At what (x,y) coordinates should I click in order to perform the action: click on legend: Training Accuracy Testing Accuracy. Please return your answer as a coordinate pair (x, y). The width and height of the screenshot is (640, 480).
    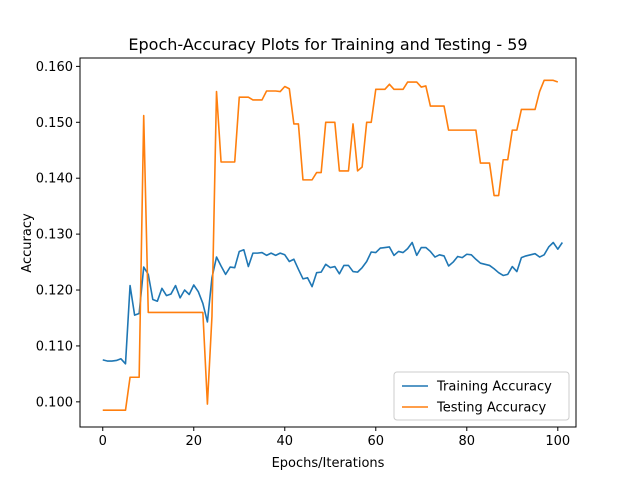
    Looking at the image, I should click on (481, 396).